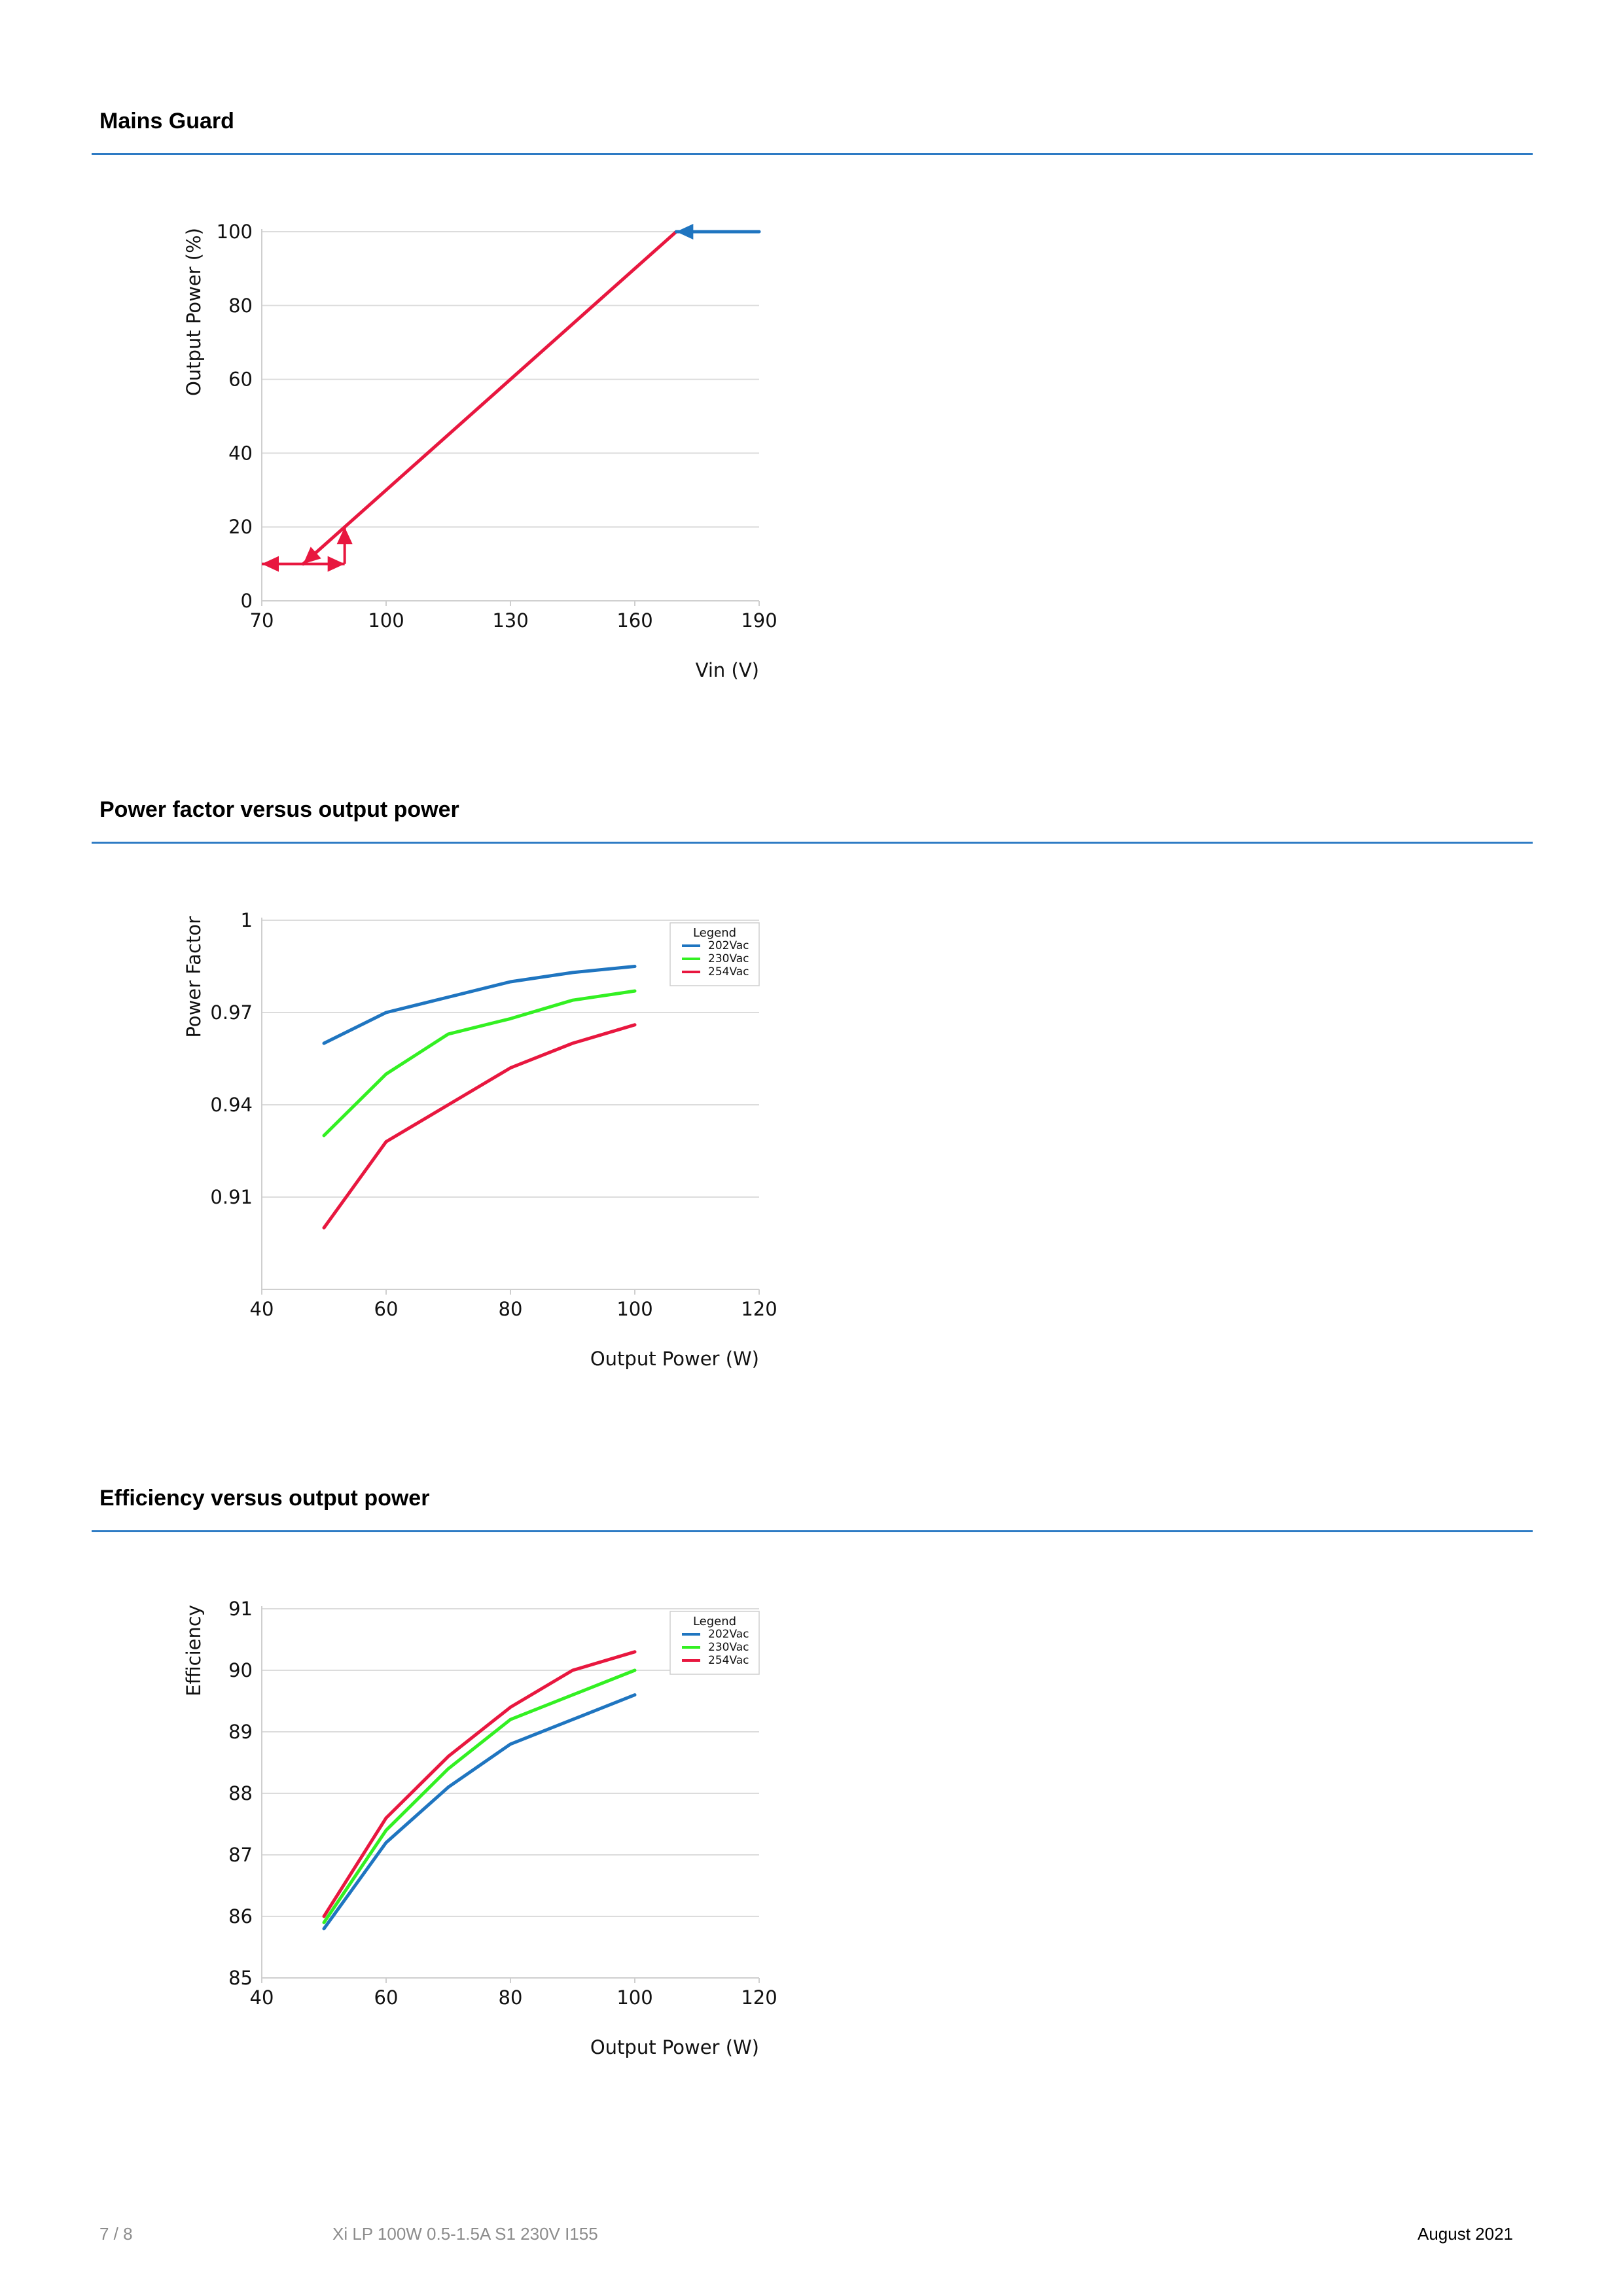  What do you see at coordinates (345, 536) in the screenshot?
I see `arrow-3-head` at bounding box center [345, 536].